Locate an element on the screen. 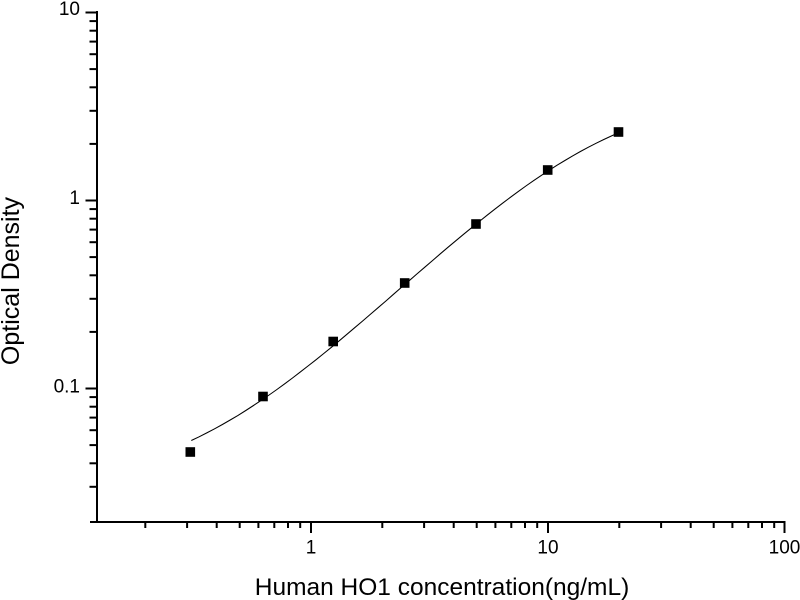 This screenshot has width=800, height=600. svg-text: Optical Density is located at coordinates (12, 280).